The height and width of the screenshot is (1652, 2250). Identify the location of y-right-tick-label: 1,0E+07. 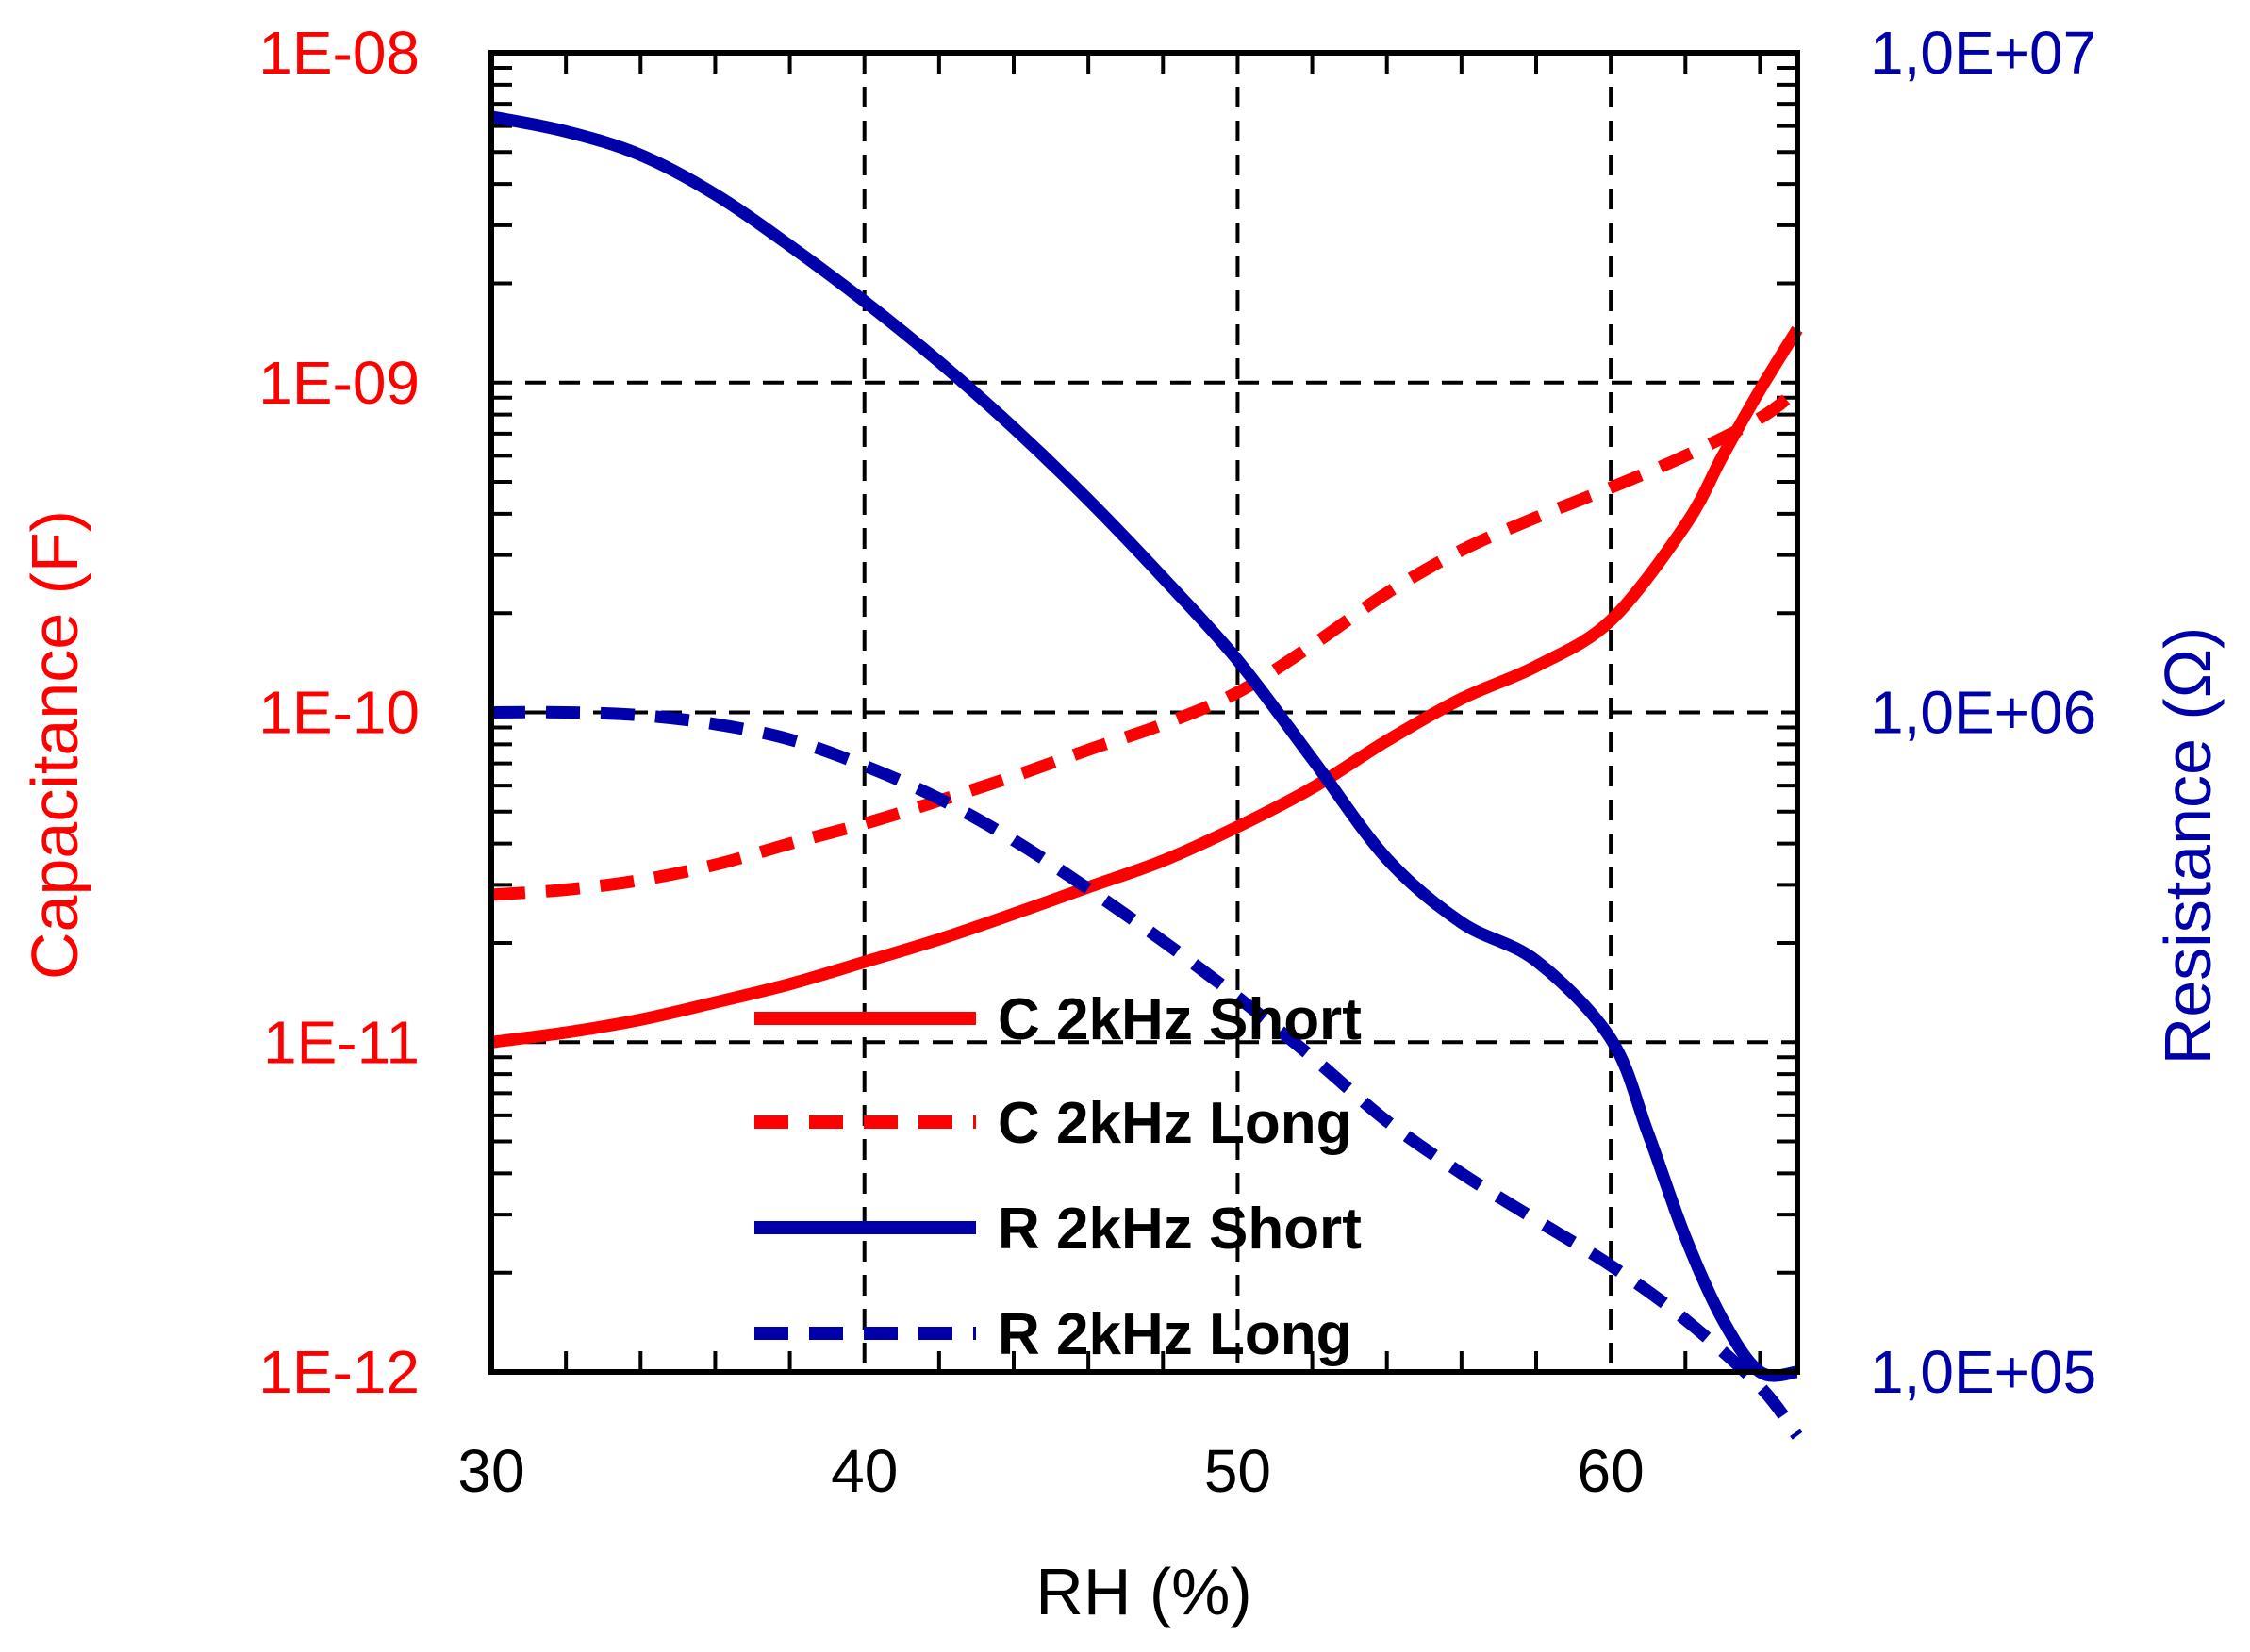
(1983, 53).